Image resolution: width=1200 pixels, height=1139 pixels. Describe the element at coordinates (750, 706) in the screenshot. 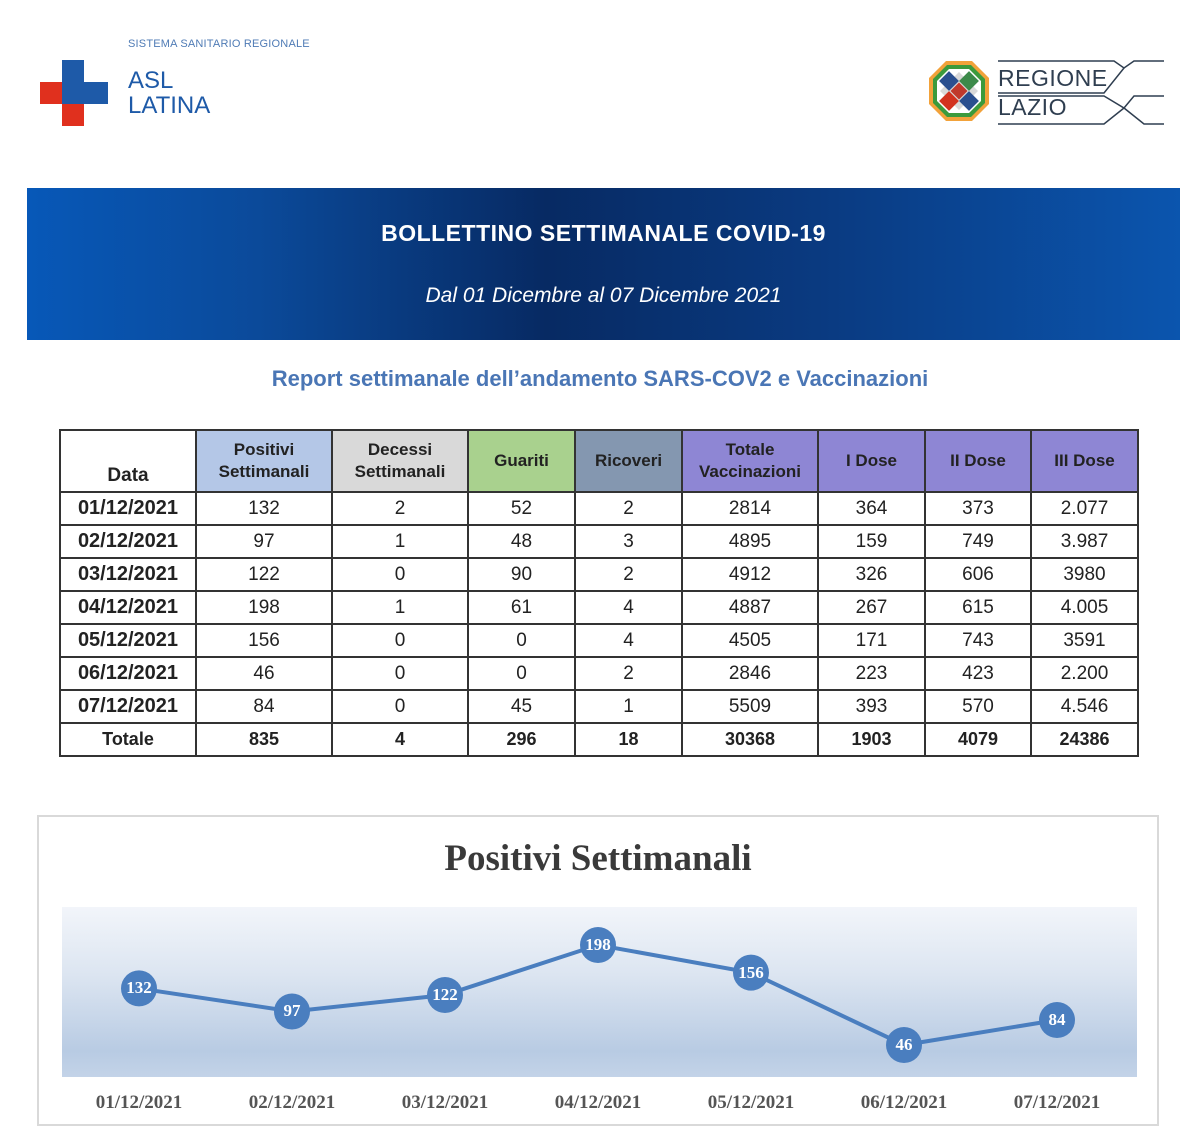

I see `value-cell: 5509` at that location.